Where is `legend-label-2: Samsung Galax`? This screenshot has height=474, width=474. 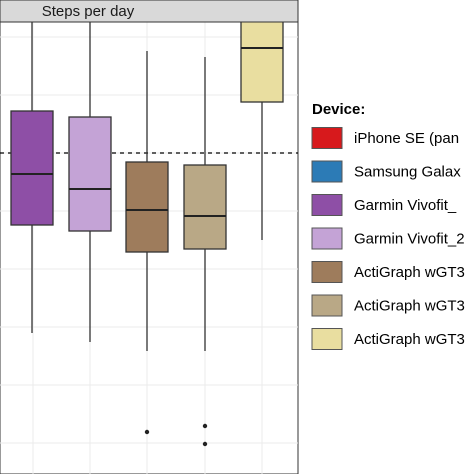
legend-label-2: Samsung Galax is located at coordinates (407, 172).